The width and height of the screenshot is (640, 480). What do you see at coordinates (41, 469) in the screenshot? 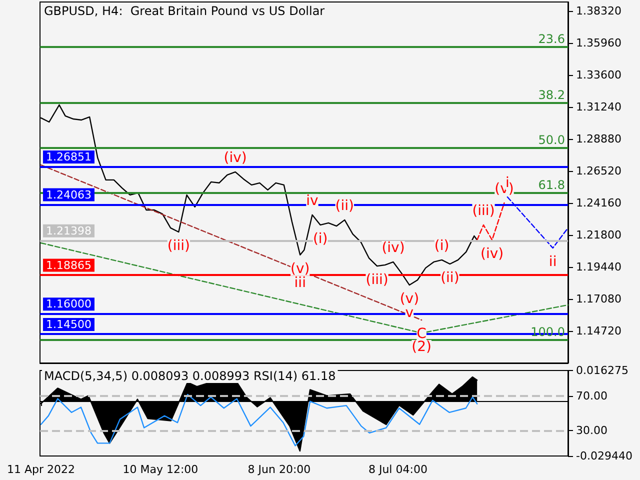
I see `x-tick-label: 11 Apr 2022` at bounding box center [41, 469].